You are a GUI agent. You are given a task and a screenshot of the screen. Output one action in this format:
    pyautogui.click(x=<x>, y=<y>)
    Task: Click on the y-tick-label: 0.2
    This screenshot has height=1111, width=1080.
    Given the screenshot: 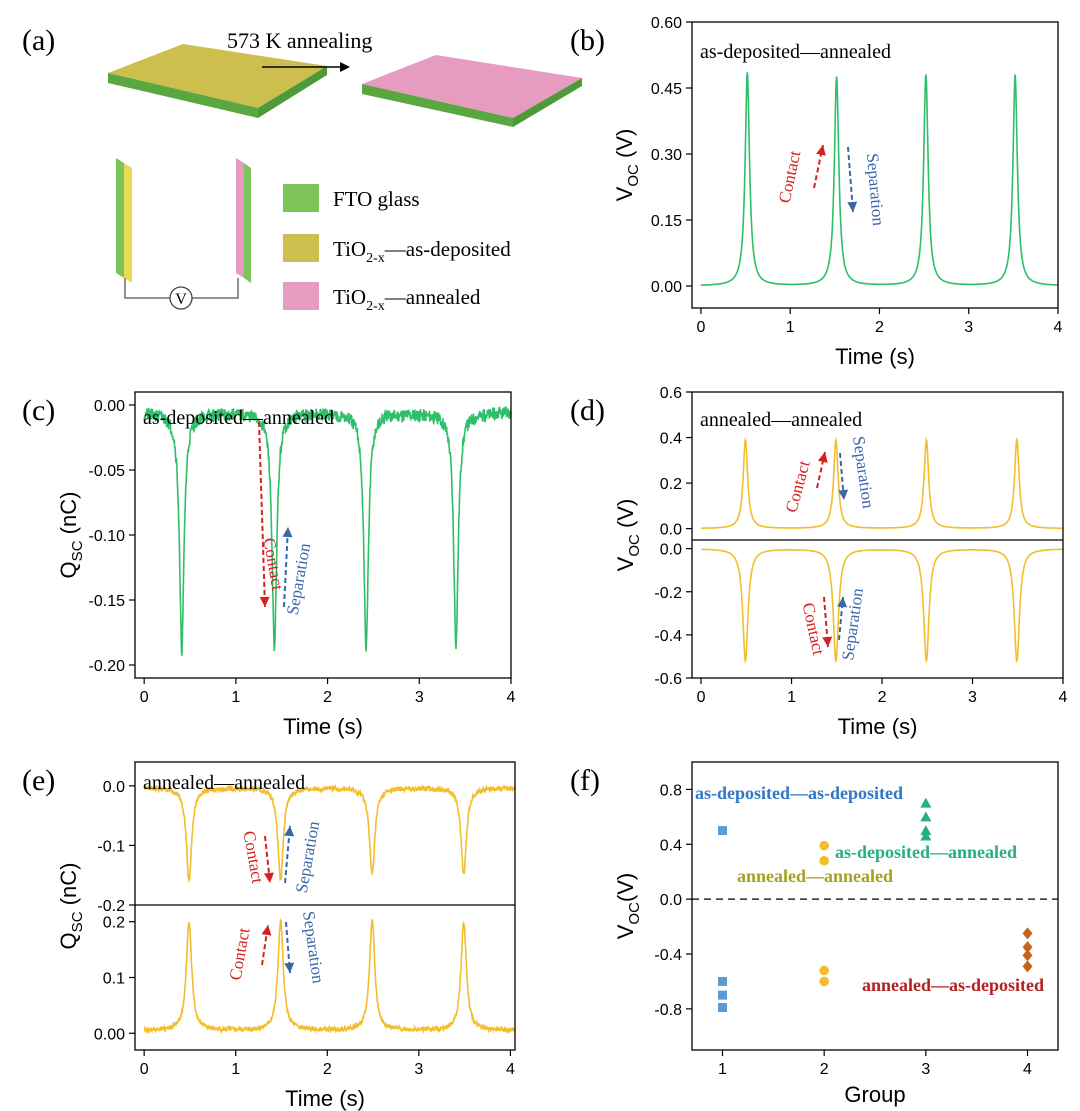 What is the action you would take?
    pyautogui.click(x=671, y=484)
    